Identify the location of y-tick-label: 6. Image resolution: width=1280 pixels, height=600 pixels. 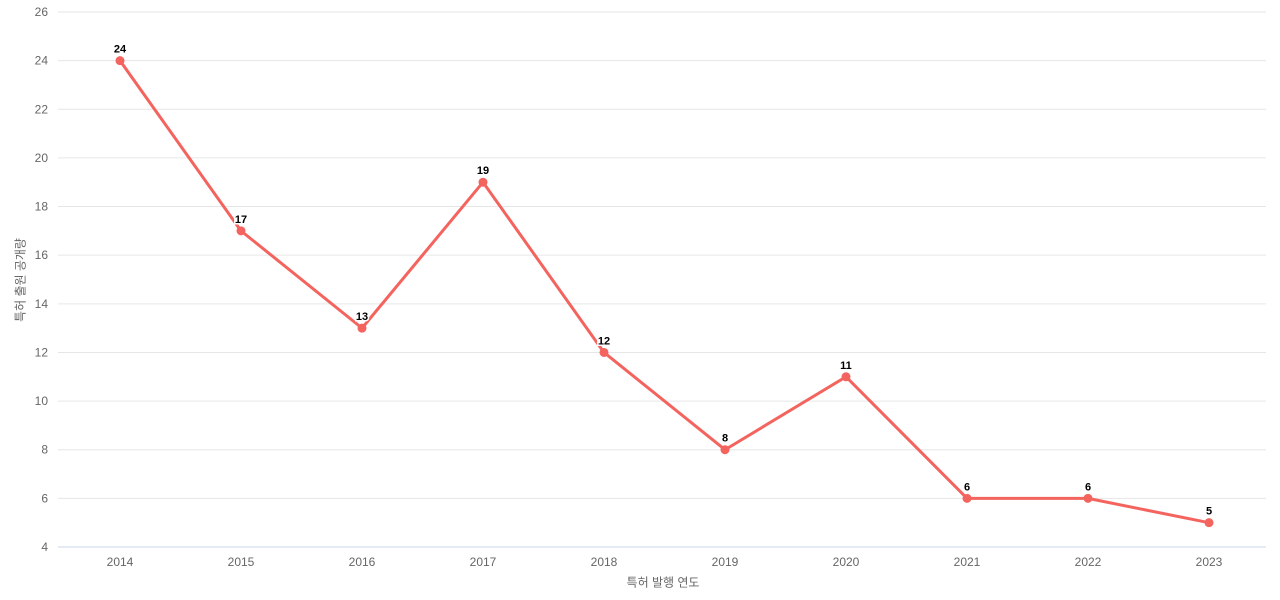
(44, 498).